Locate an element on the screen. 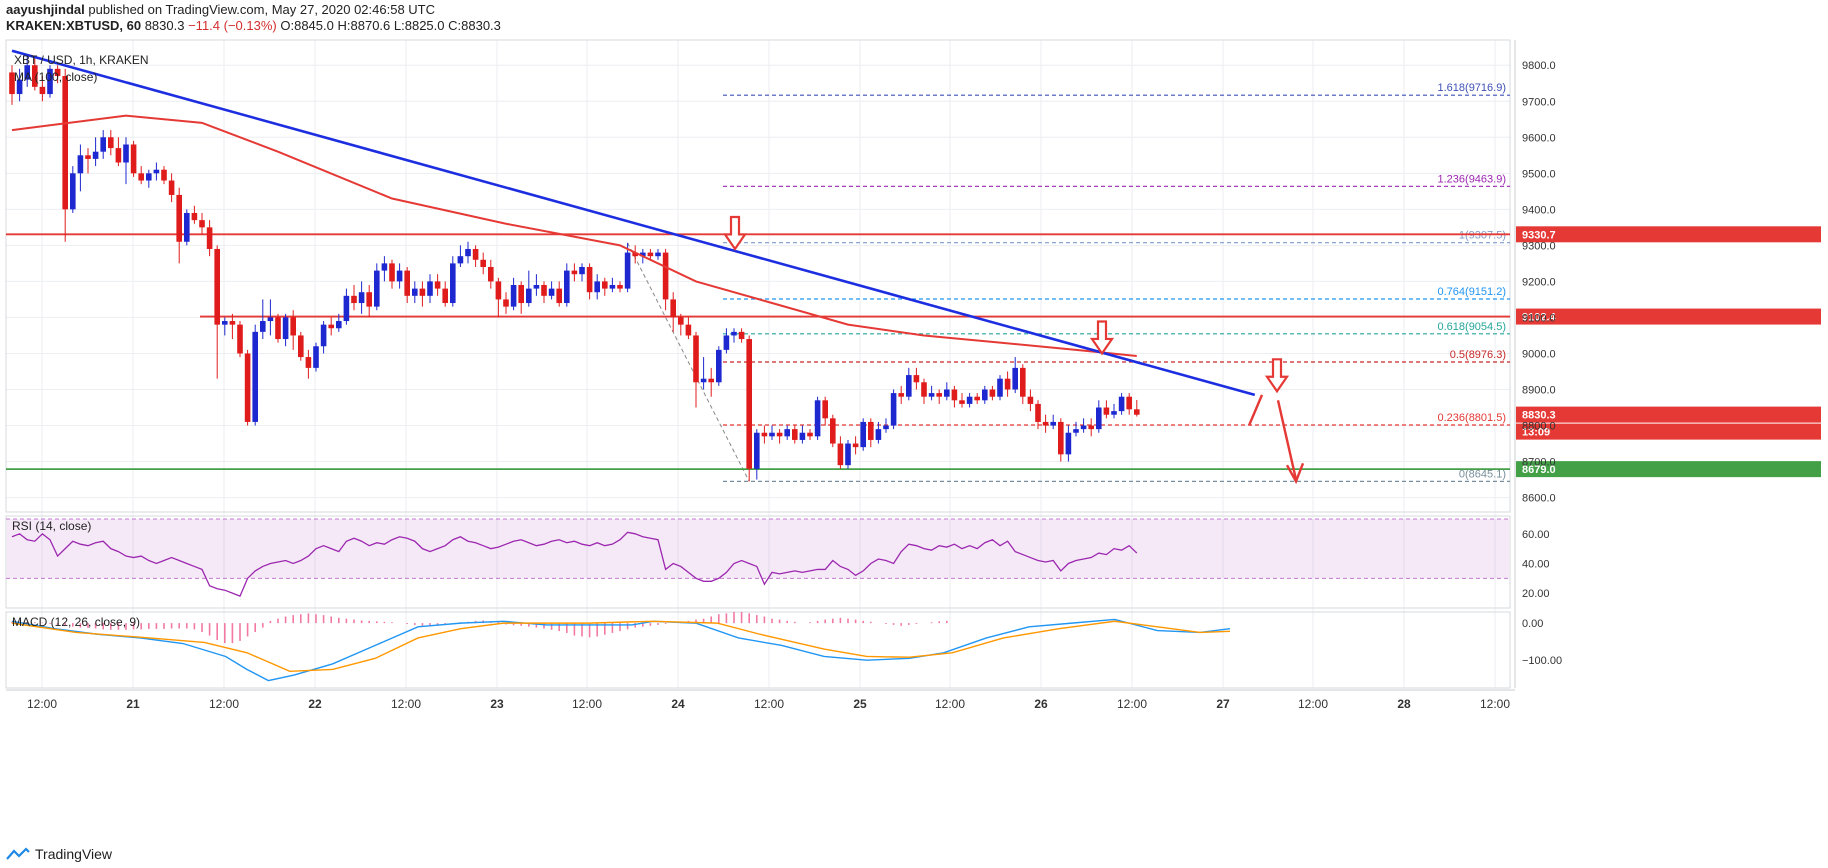  x-tick-label: 25 is located at coordinates (860, 704).